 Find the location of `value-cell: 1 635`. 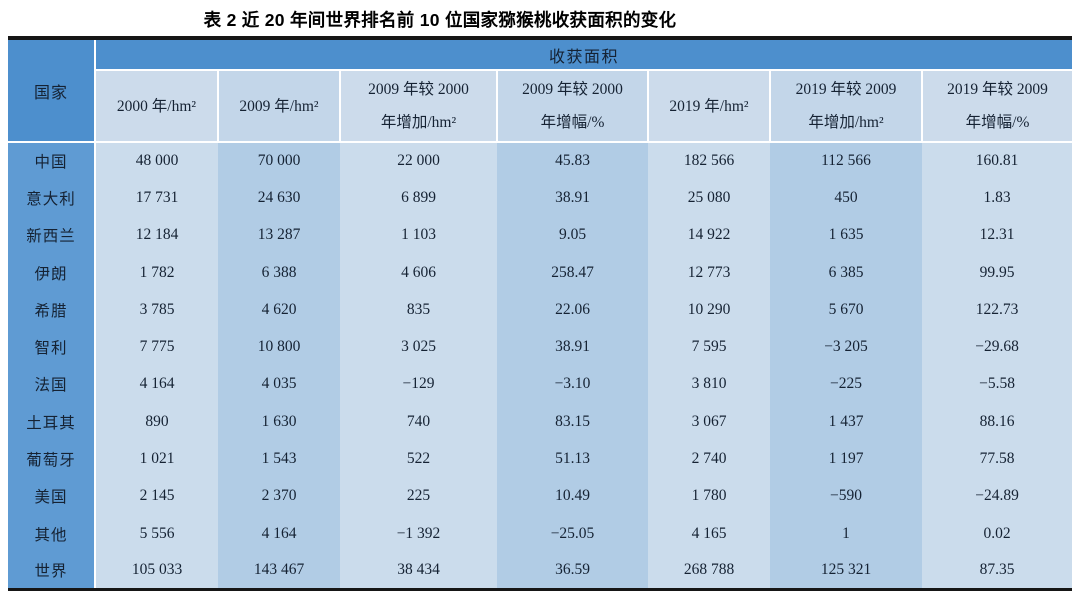

value-cell: 1 635 is located at coordinates (846, 235).